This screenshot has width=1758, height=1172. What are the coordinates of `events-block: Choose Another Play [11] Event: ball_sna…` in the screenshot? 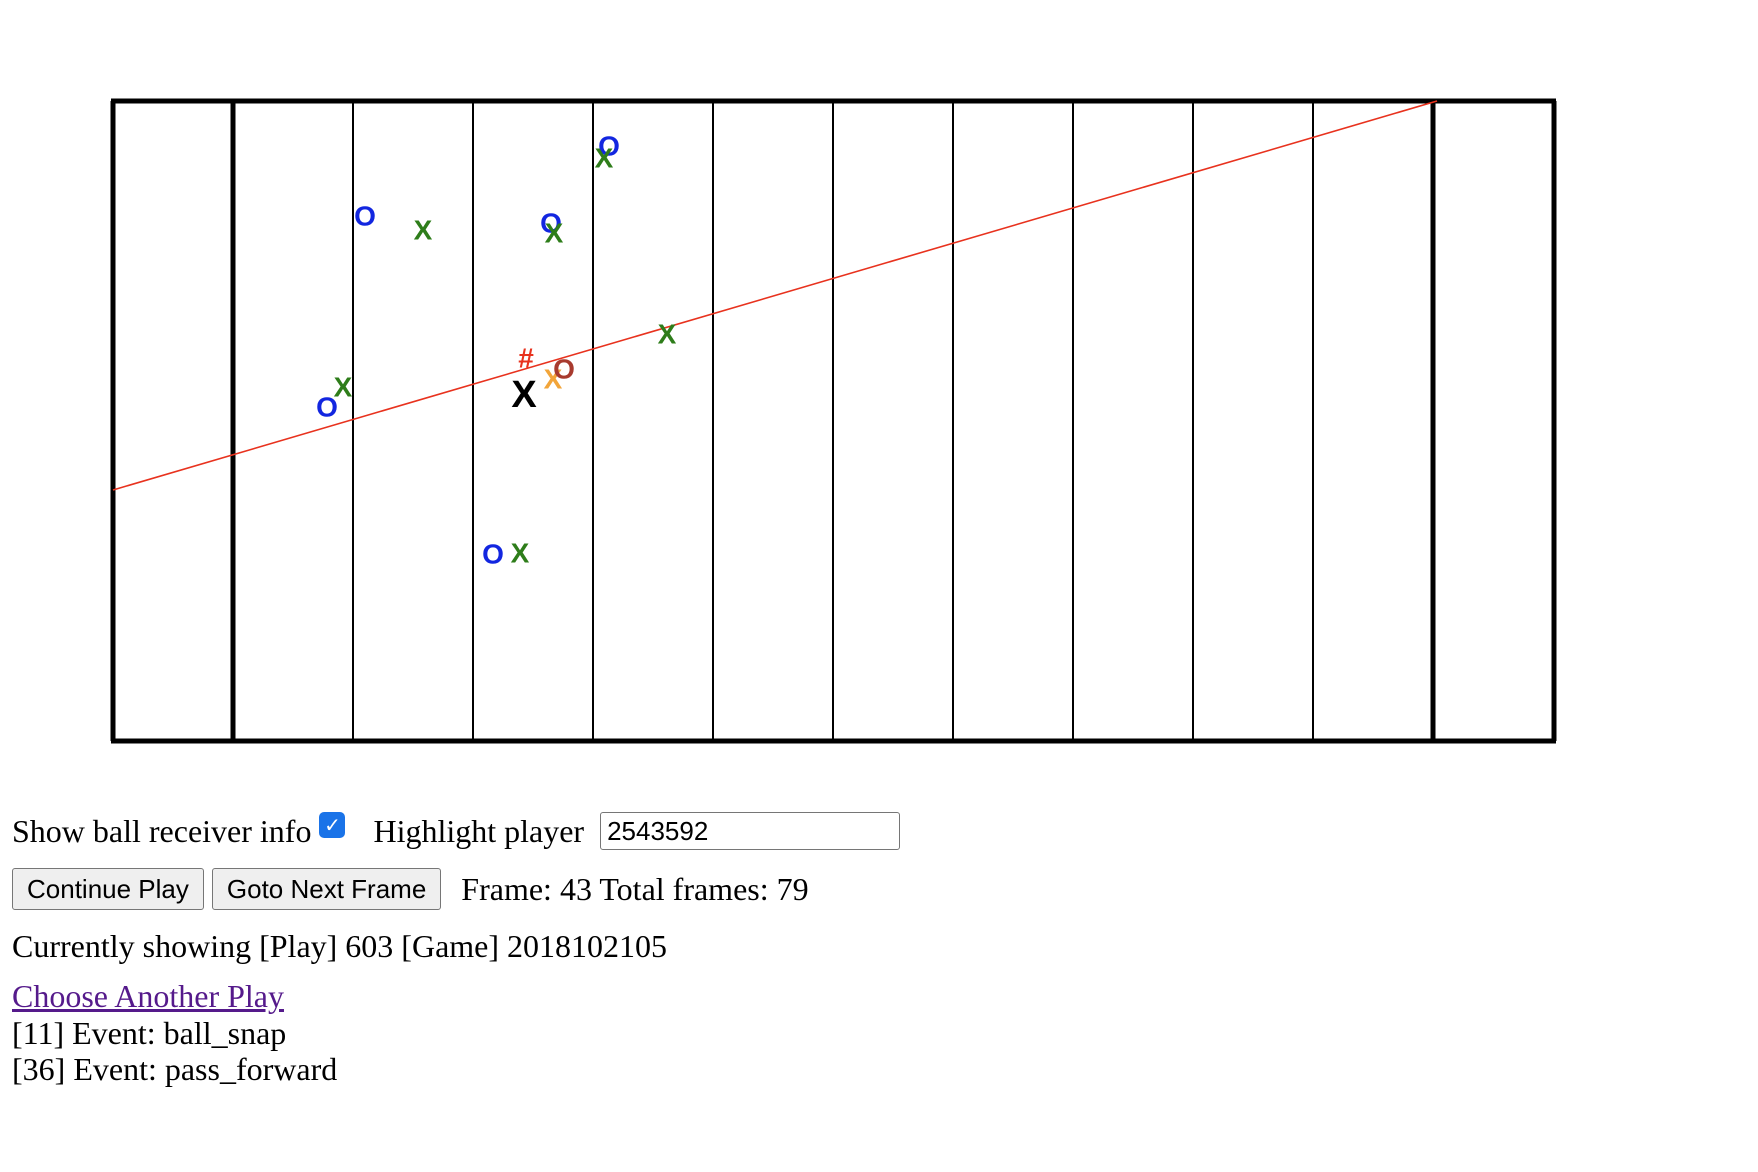 It's located at (174, 1032).